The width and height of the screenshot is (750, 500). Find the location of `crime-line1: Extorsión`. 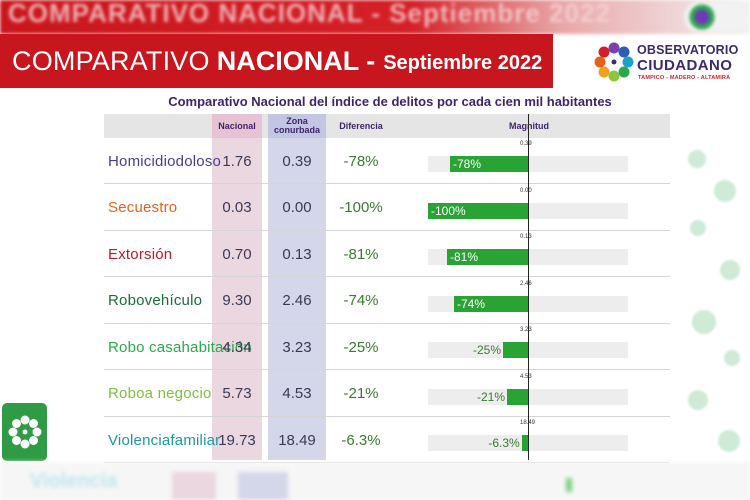

crime-line1: Extorsión is located at coordinates (140, 254).